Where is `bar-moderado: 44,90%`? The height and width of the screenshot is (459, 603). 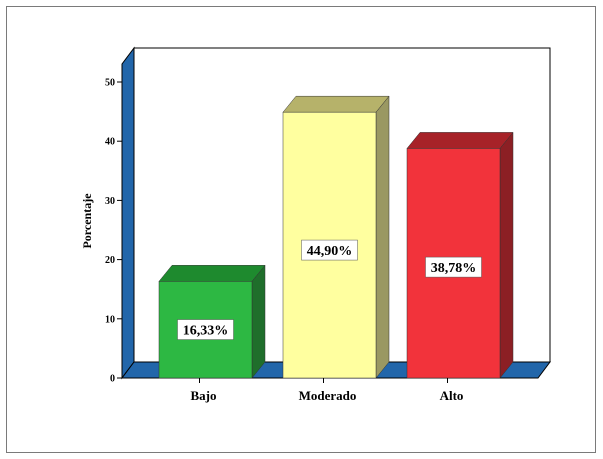
bar-moderado: 44,90% is located at coordinates (336, 237).